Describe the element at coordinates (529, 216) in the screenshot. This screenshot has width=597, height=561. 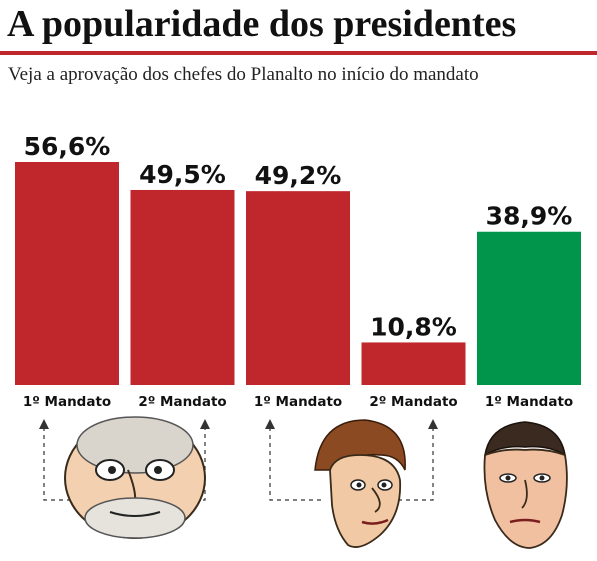
I see `value-label-5: 38,9%` at that location.